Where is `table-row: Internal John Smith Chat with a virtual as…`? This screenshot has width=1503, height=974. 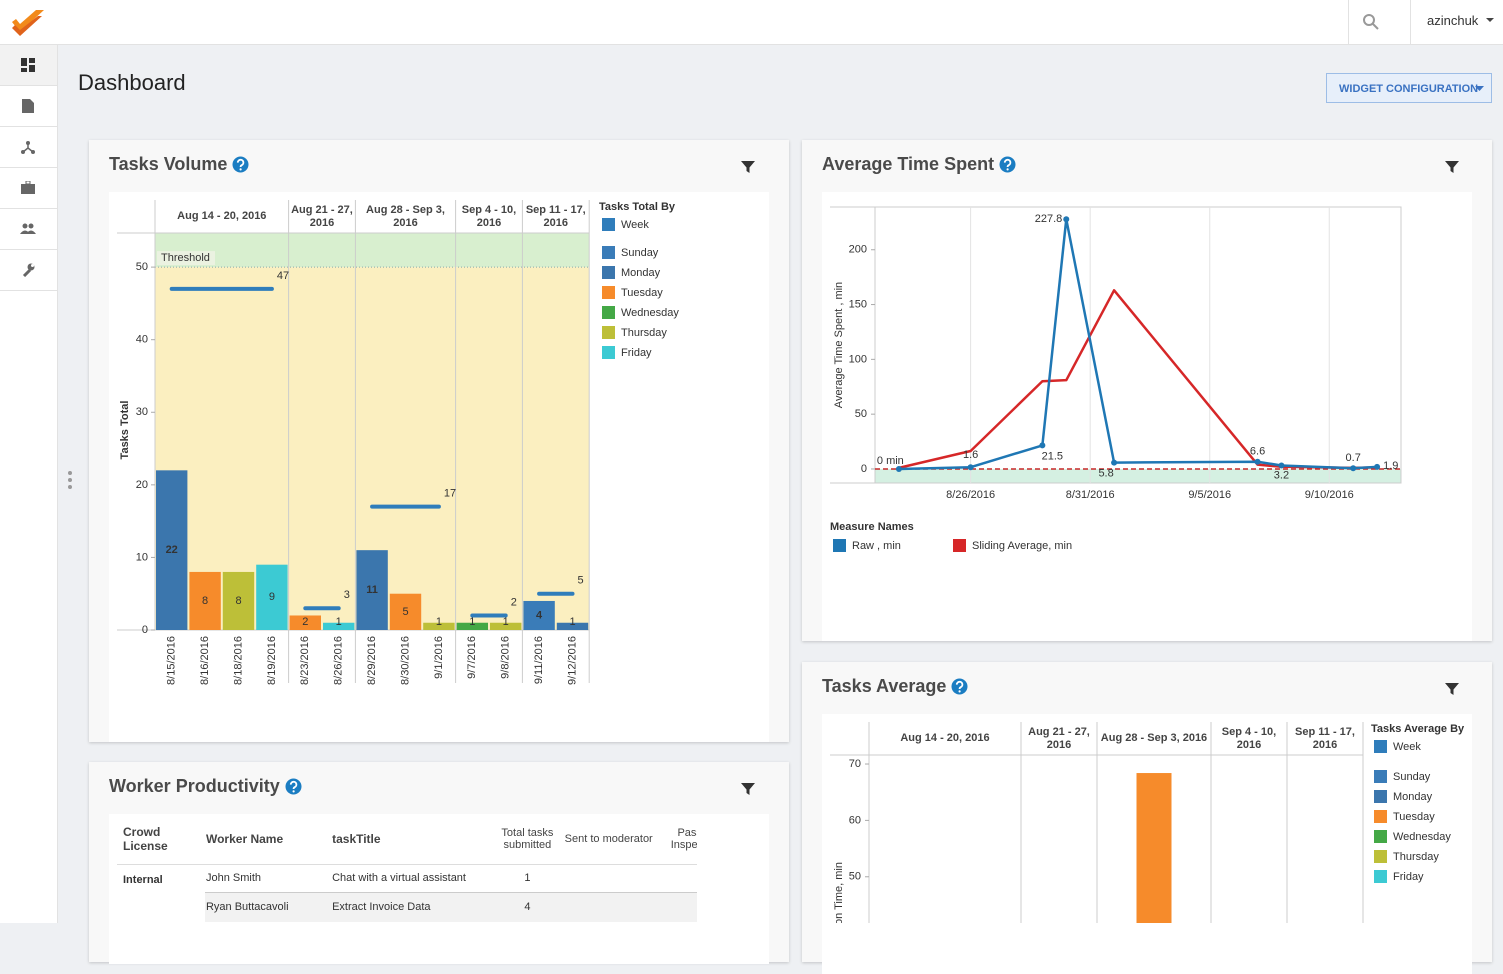
table-row: Internal John Smith Chat with a virtual as… is located at coordinates (407, 878).